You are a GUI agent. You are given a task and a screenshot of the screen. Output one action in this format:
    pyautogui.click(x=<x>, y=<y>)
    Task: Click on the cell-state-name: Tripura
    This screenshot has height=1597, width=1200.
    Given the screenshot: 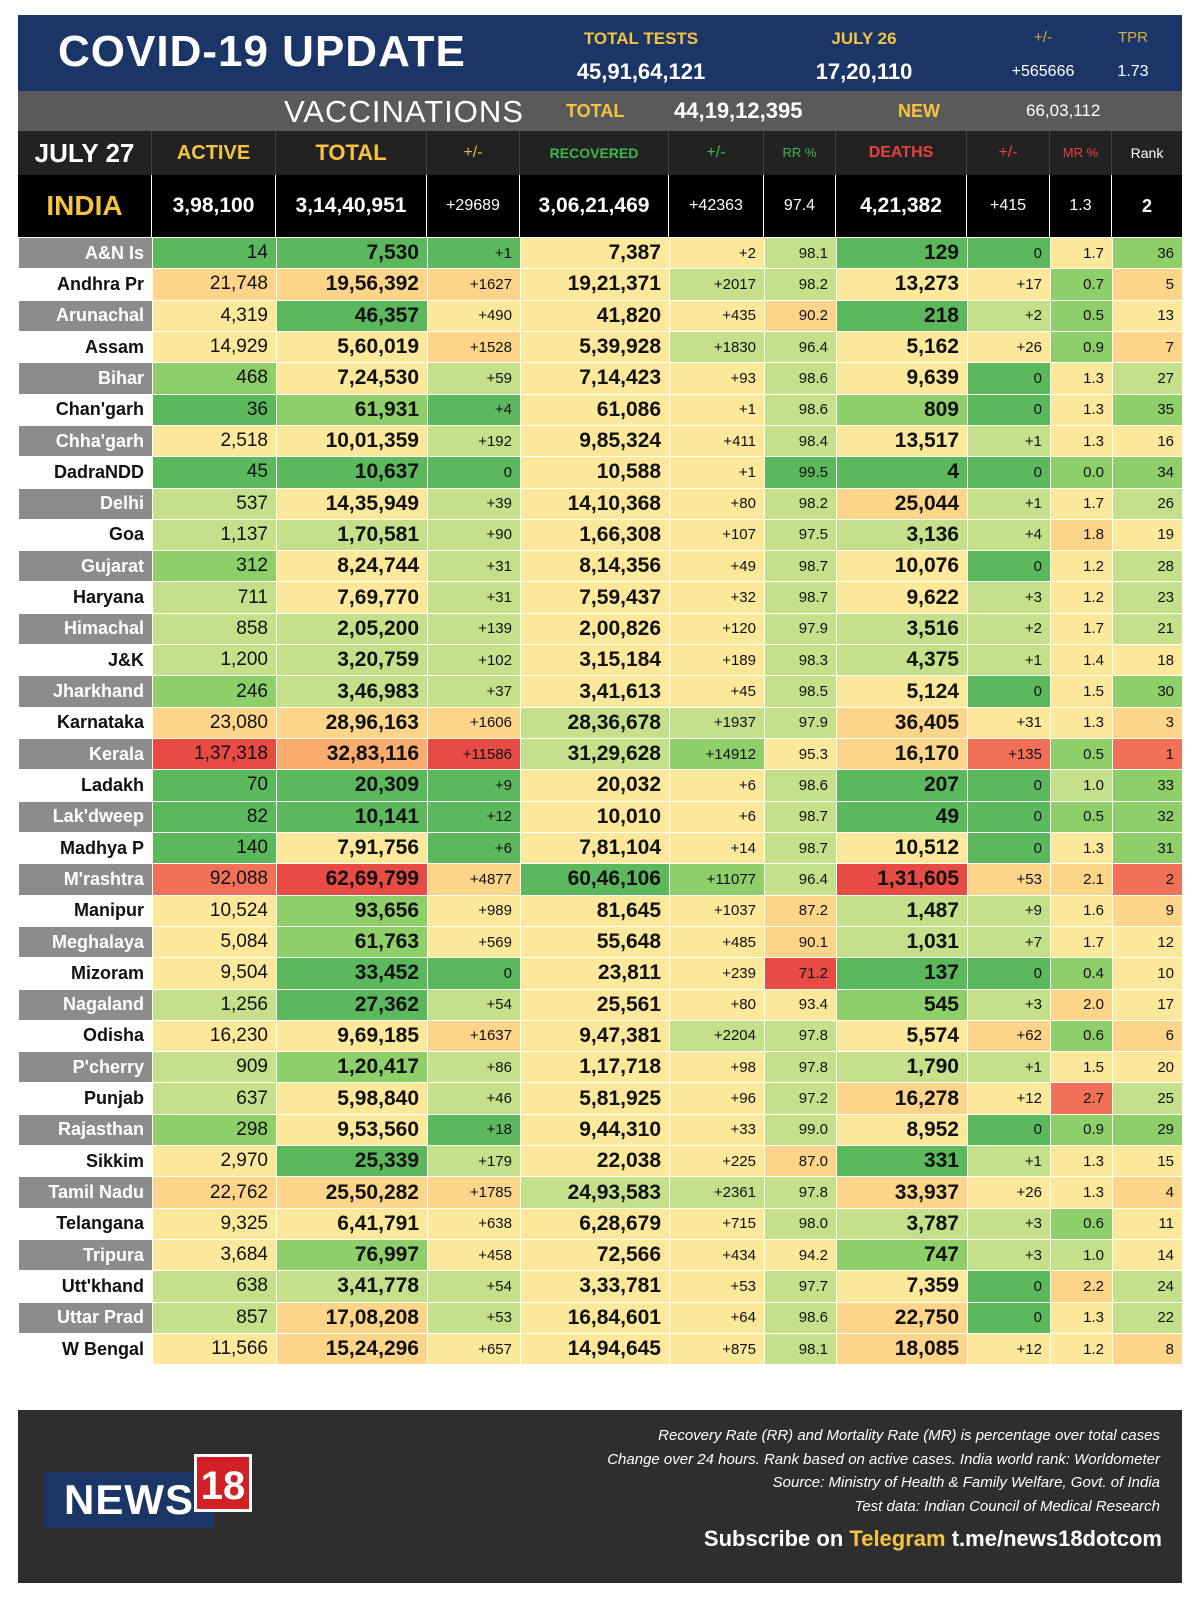 What is the action you would take?
    pyautogui.click(x=85, y=1255)
    